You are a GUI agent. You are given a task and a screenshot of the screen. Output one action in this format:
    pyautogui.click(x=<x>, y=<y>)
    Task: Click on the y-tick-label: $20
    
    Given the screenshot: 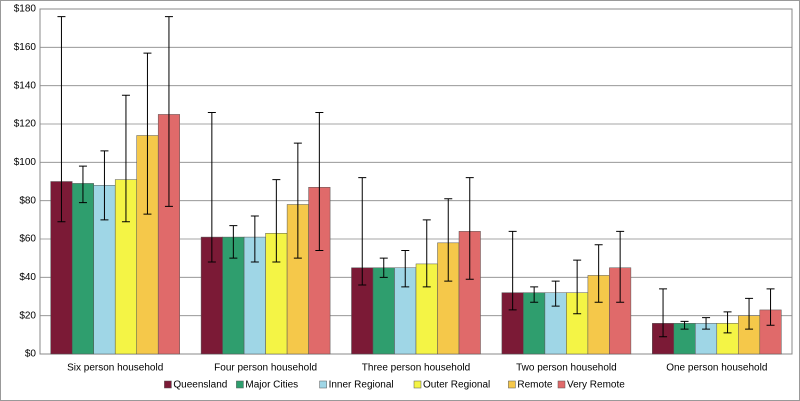 What is the action you would take?
    pyautogui.click(x=27, y=315)
    